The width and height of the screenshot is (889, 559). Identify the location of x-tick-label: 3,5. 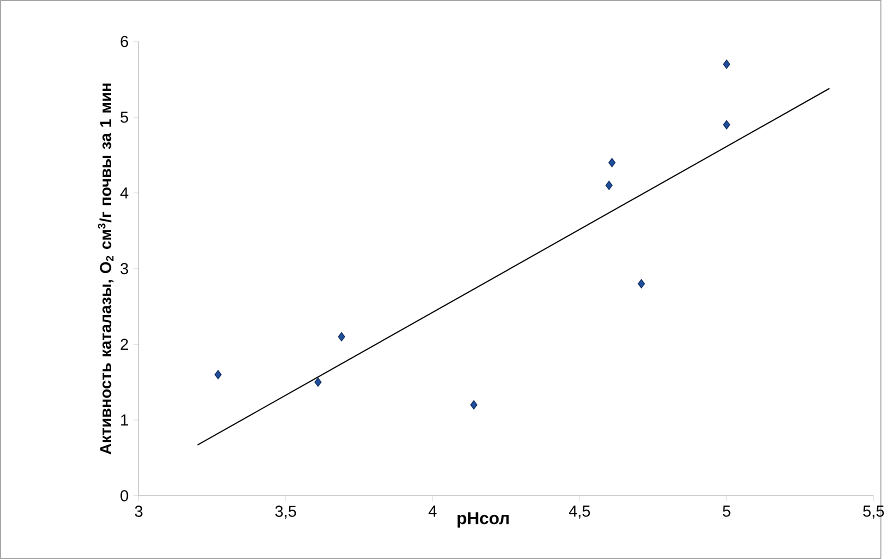
(285, 512).